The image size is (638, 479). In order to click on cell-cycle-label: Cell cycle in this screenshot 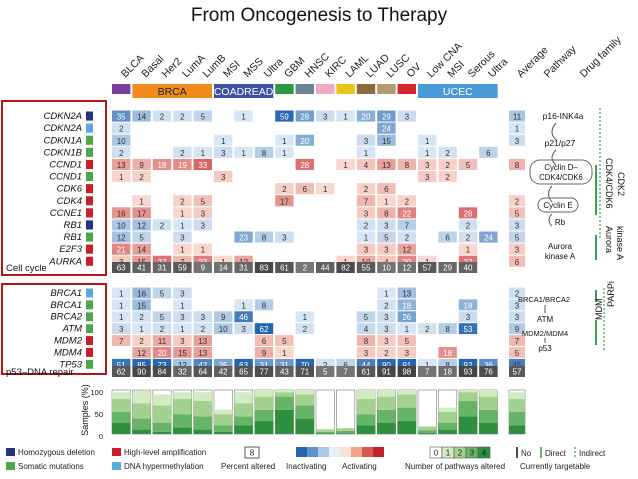, I will do `click(26, 268)`.